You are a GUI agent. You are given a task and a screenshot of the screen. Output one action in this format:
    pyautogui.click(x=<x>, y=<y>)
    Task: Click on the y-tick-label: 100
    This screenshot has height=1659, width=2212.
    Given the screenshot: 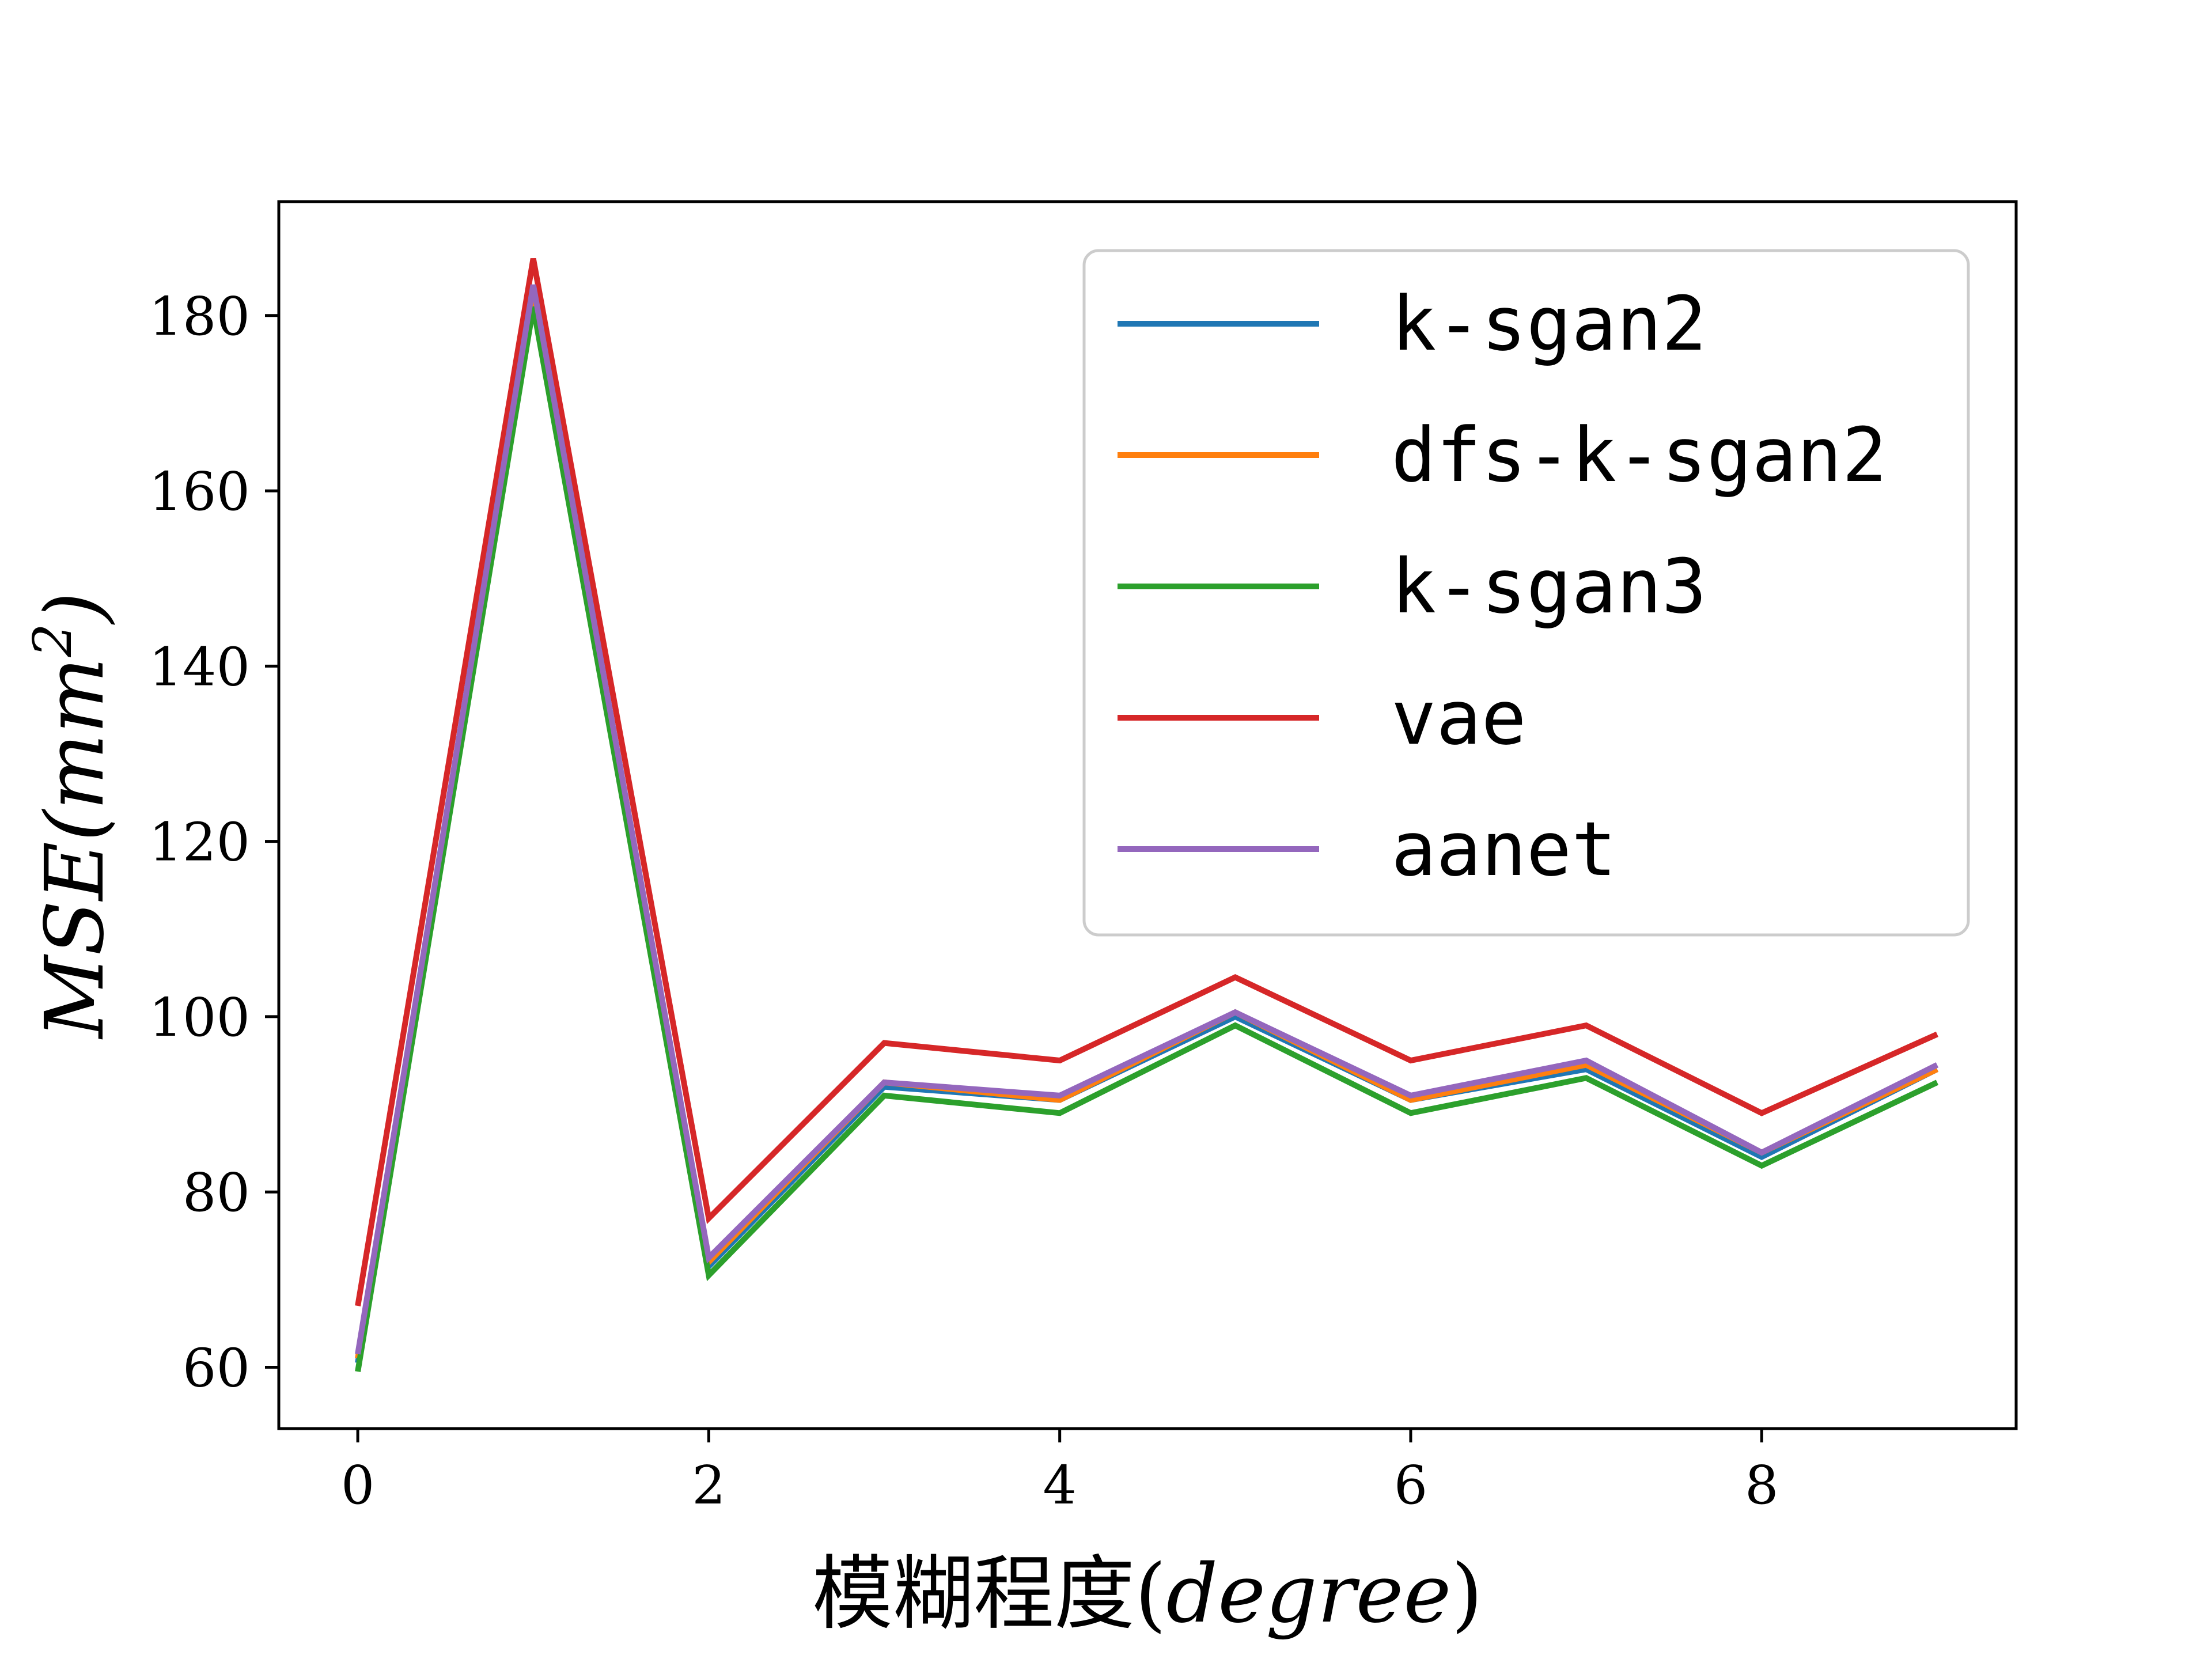 What is the action you would take?
    pyautogui.click(x=199, y=1017)
    